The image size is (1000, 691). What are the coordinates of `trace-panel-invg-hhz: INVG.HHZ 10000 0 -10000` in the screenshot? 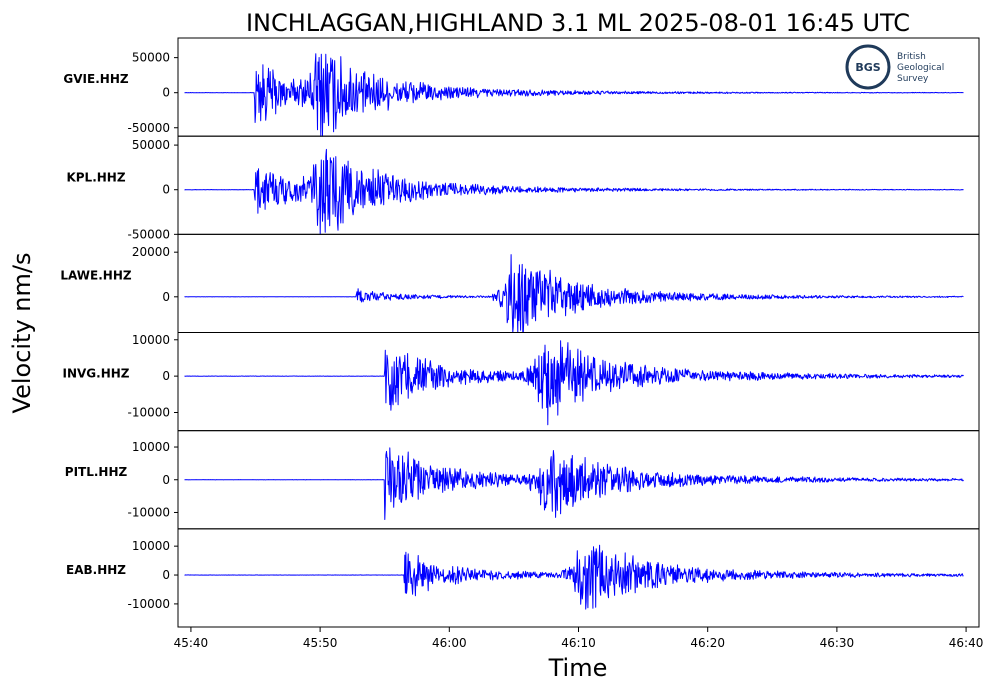 It's located at (521, 382).